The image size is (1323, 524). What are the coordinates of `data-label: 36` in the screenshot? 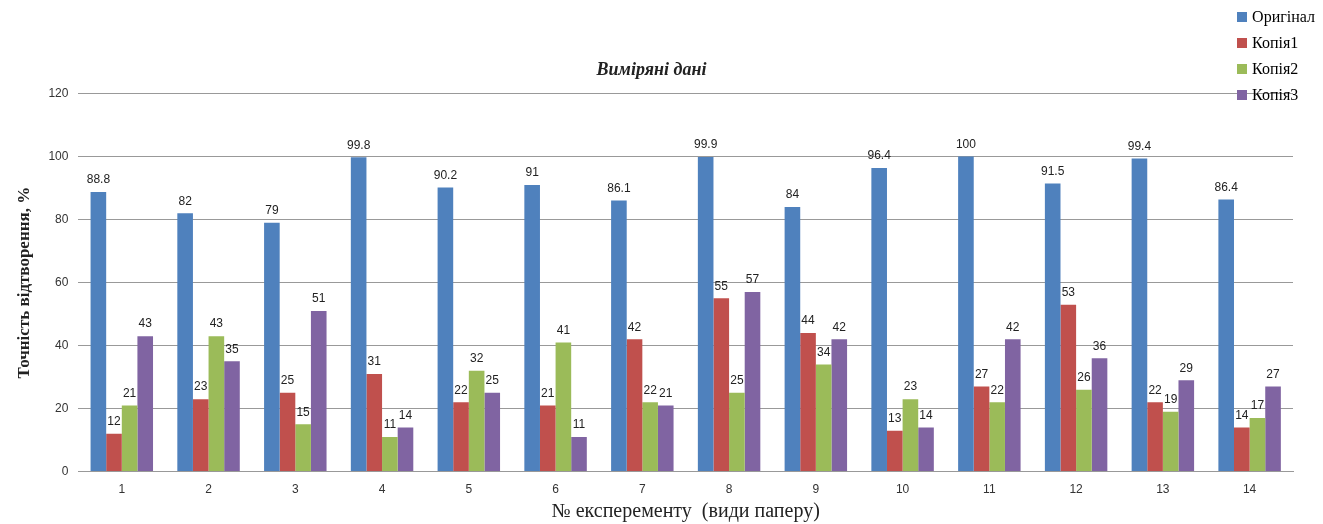 It's located at (1099, 345).